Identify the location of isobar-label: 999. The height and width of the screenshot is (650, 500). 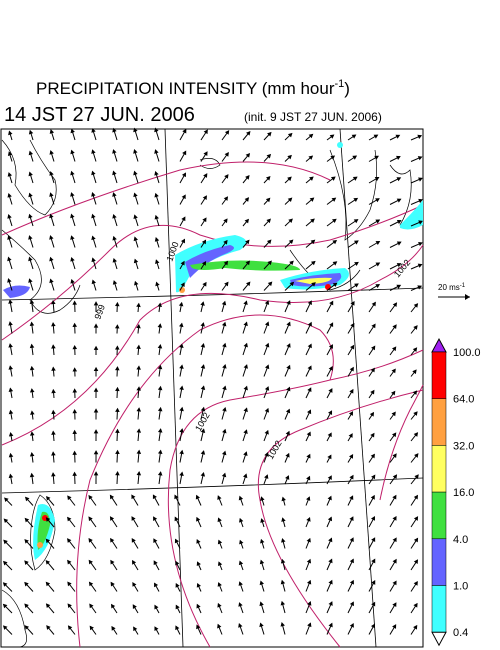
(99, 312).